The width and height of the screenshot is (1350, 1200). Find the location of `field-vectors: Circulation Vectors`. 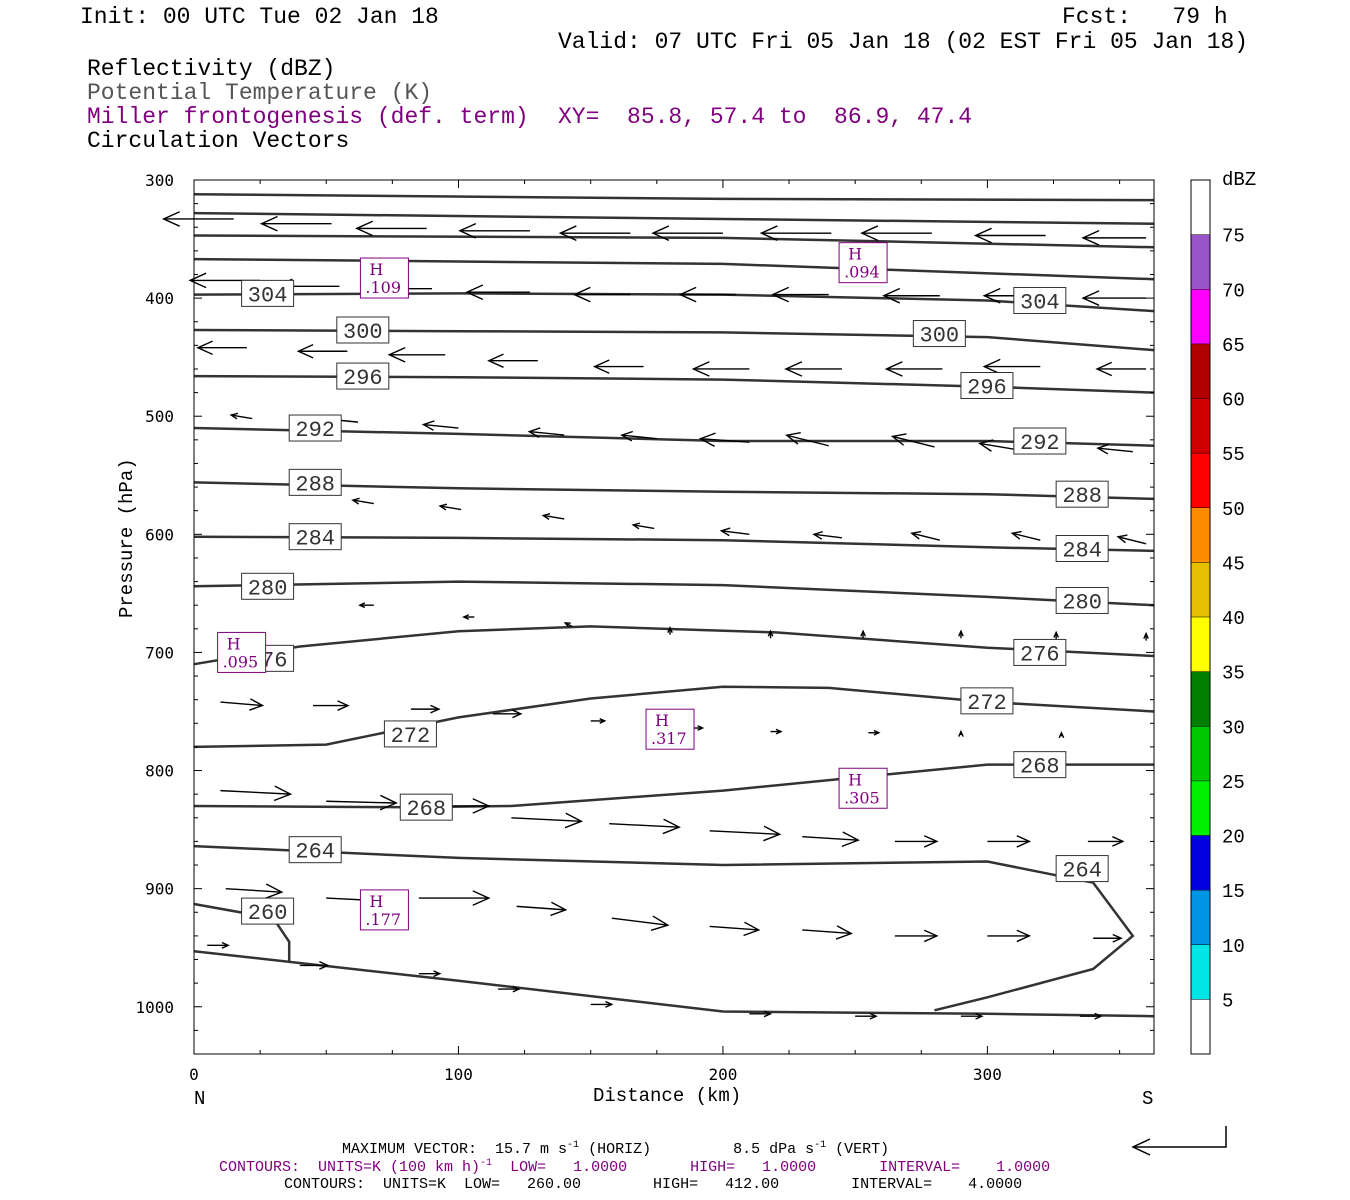

field-vectors: Circulation Vectors is located at coordinates (218, 141).